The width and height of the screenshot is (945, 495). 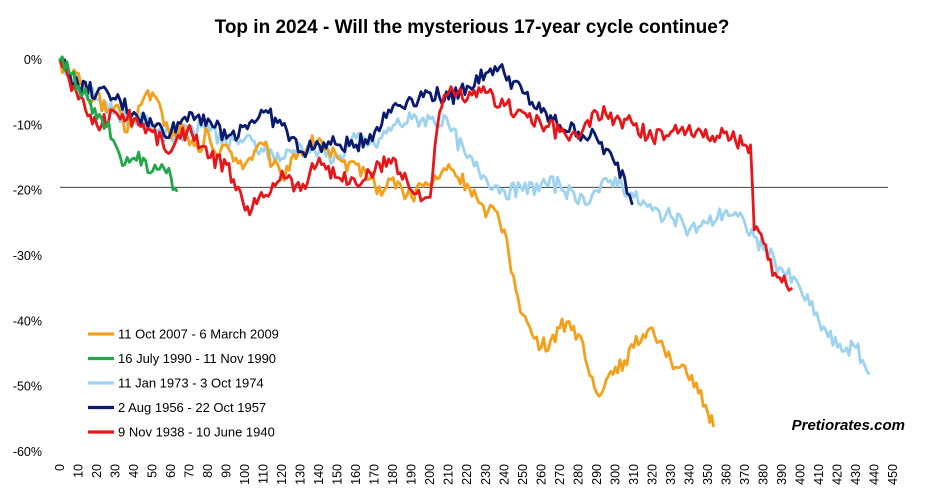 I want to click on y-tick-label: -10%, so click(x=27, y=125).